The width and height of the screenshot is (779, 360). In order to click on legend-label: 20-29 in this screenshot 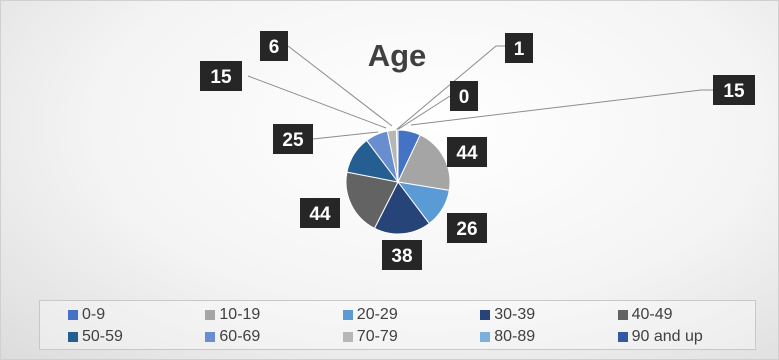, I will do `click(377, 314)`.